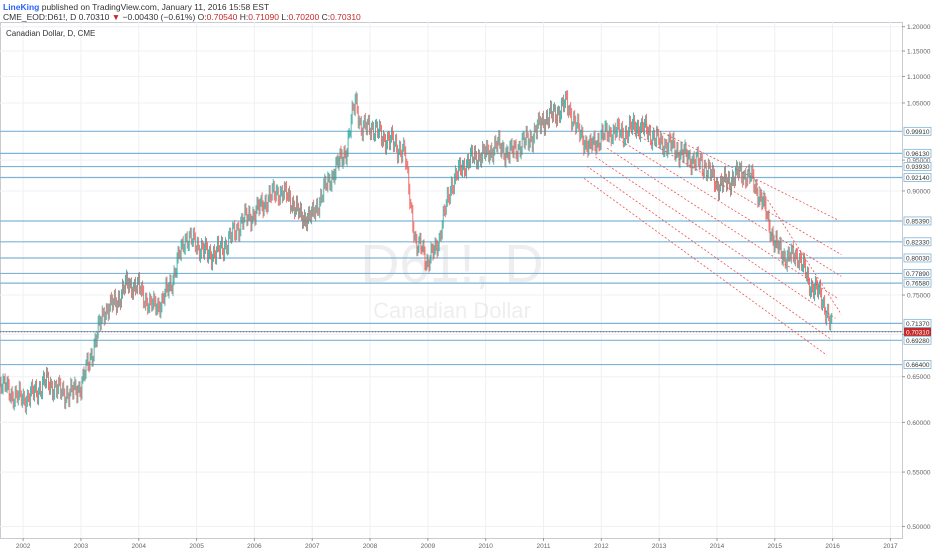 The image size is (932, 550). I want to click on x-tick-label: 2012, so click(601, 546).